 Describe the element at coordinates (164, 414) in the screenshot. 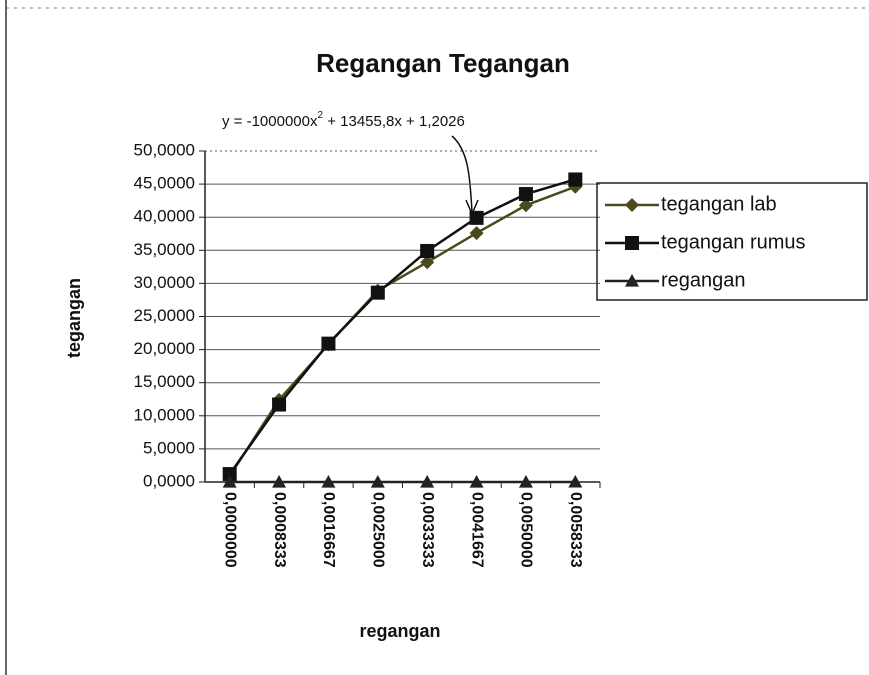

I see `y-tick-label: 10,0000` at that location.